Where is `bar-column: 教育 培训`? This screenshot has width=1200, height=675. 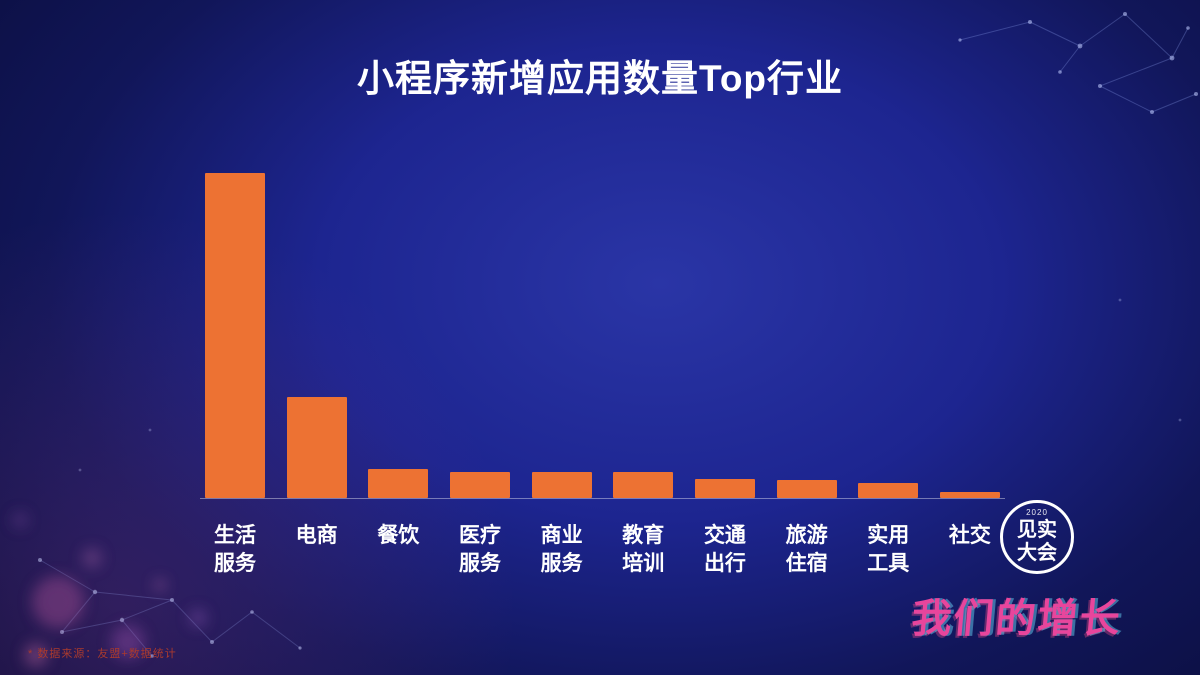
bar-column: 教育 培训 is located at coordinates (643, 529).